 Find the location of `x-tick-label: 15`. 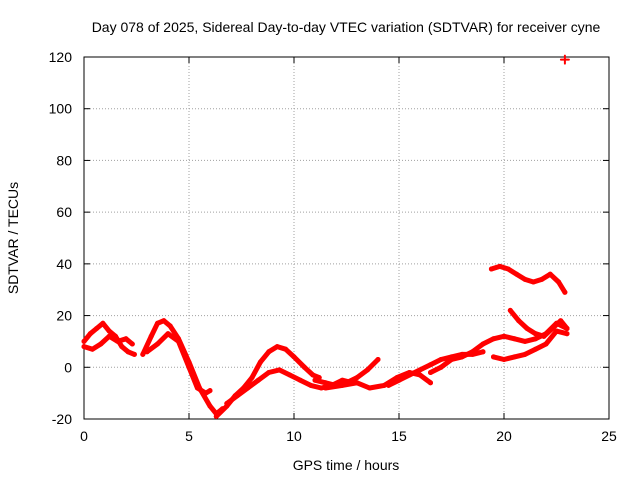

x-tick-label: 15 is located at coordinates (399, 436).